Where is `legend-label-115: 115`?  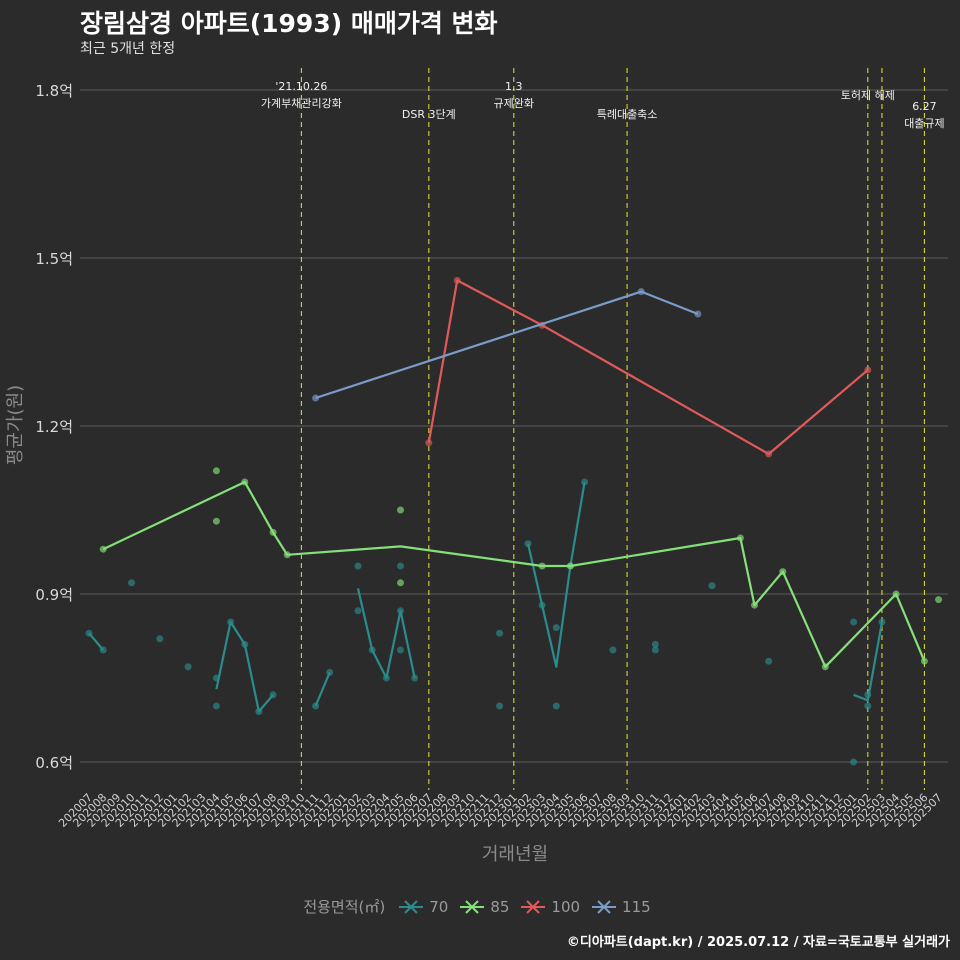
legend-label-115: 115 is located at coordinates (636, 906).